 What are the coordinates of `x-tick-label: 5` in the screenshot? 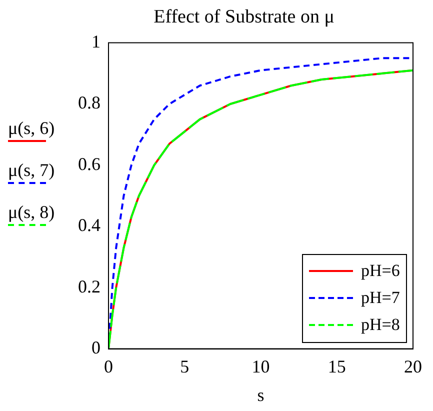 It's located at (185, 366).